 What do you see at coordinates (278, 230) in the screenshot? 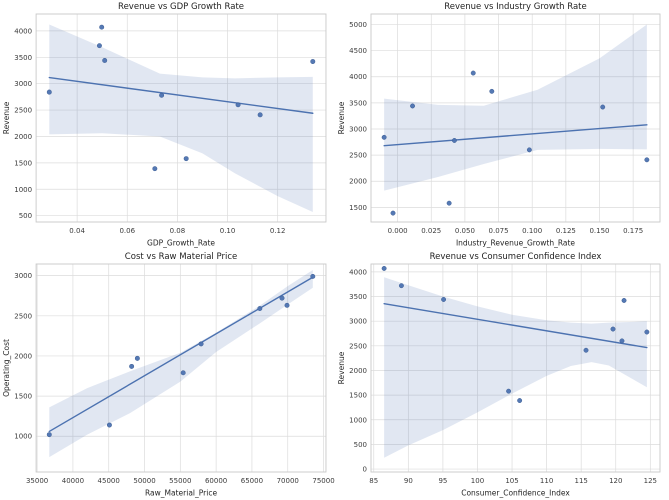
I see `x-tick-label: 0.12` at bounding box center [278, 230].